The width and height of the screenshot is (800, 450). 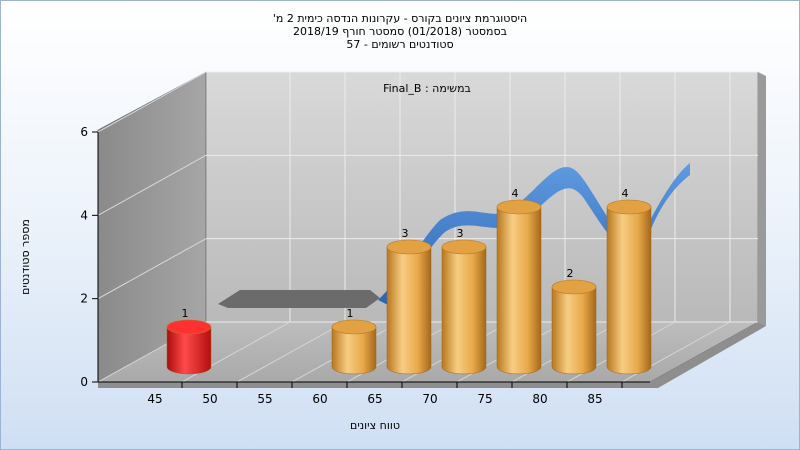 I want to click on x-tick-label: 50, so click(x=209, y=399).